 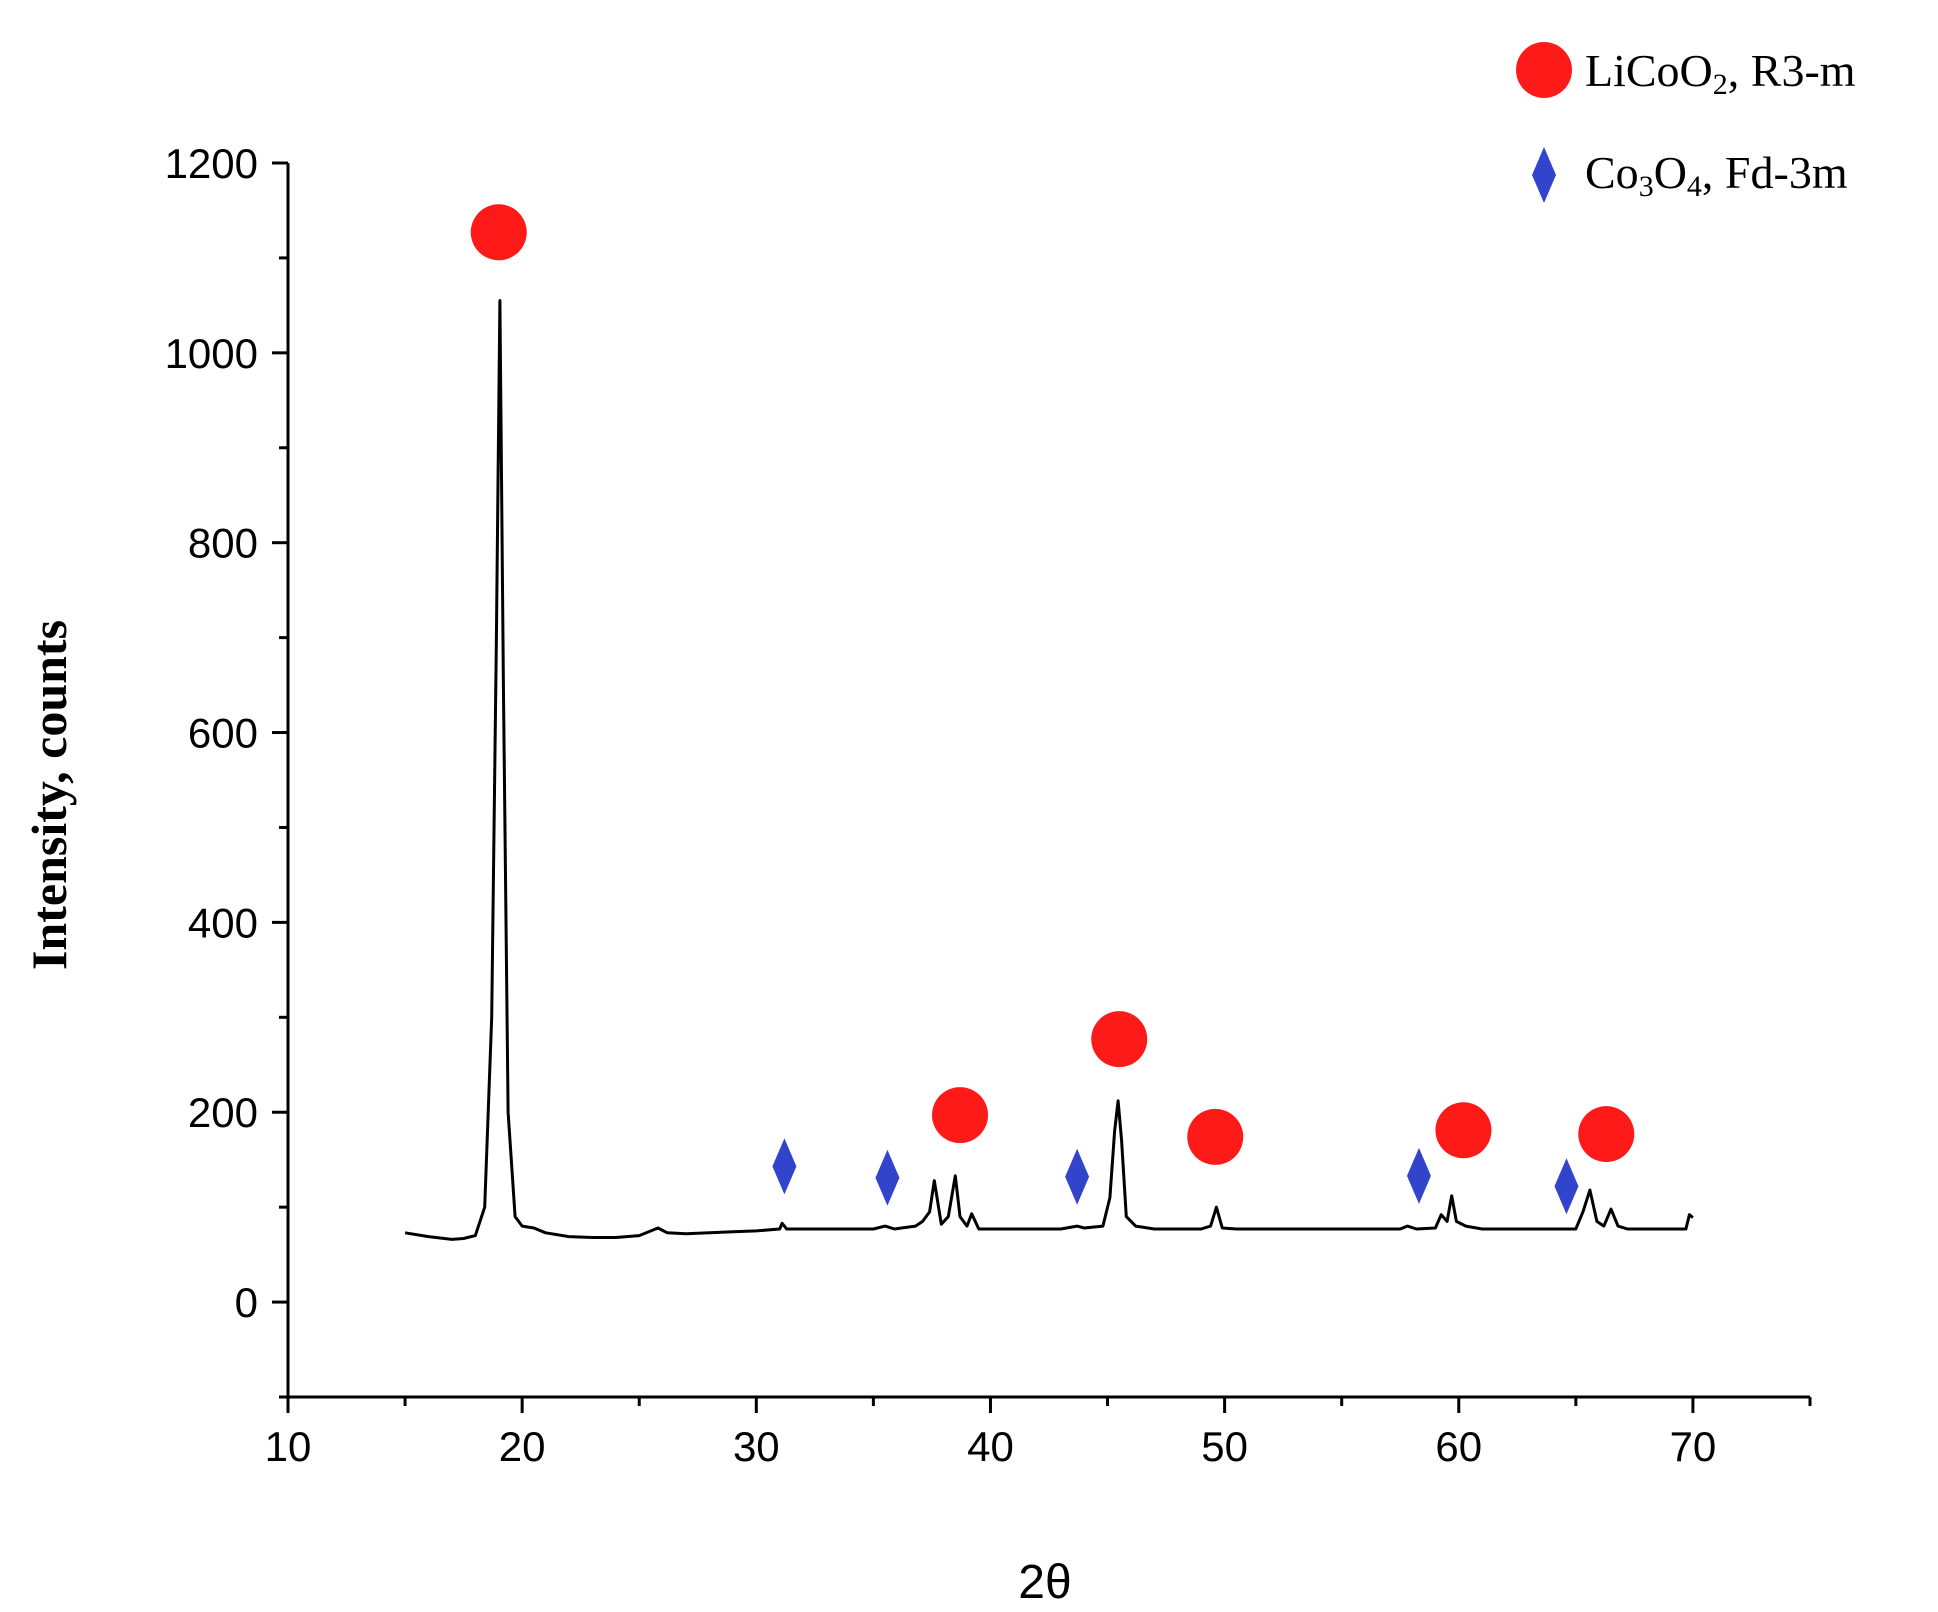 What do you see at coordinates (1044, 1582) in the screenshot?
I see `x-axis-title: 2θ` at bounding box center [1044, 1582].